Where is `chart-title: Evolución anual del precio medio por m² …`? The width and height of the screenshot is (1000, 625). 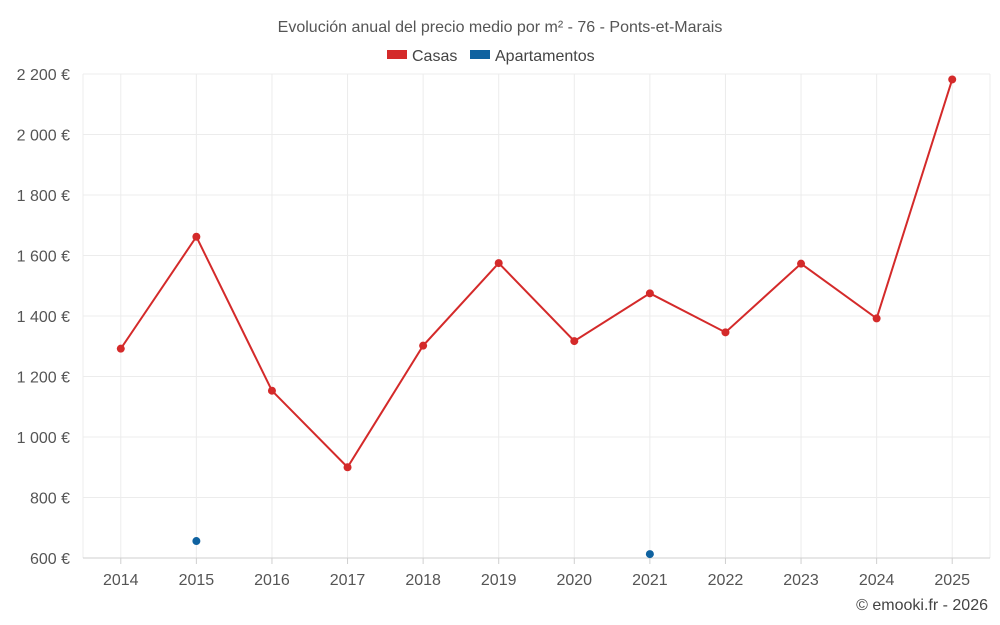
chart-title: Evolución anual del precio medio por m² … is located at coordinates (500, 27).